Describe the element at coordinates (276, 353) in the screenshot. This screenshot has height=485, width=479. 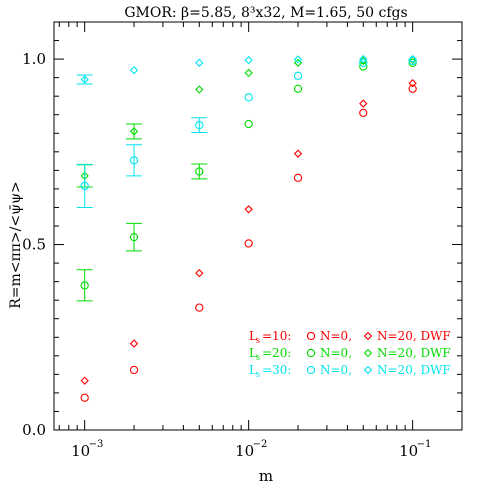
I see `legend-ls-value: =20:` at that location.